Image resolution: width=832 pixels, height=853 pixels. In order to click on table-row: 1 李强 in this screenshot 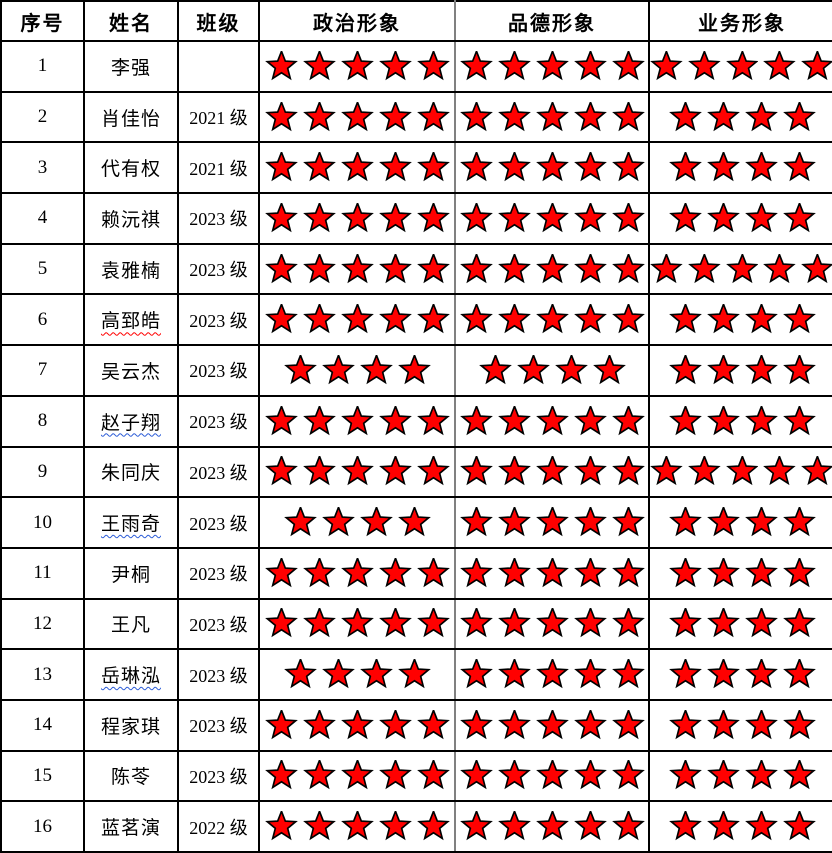, I will do `click(416, 66)`.